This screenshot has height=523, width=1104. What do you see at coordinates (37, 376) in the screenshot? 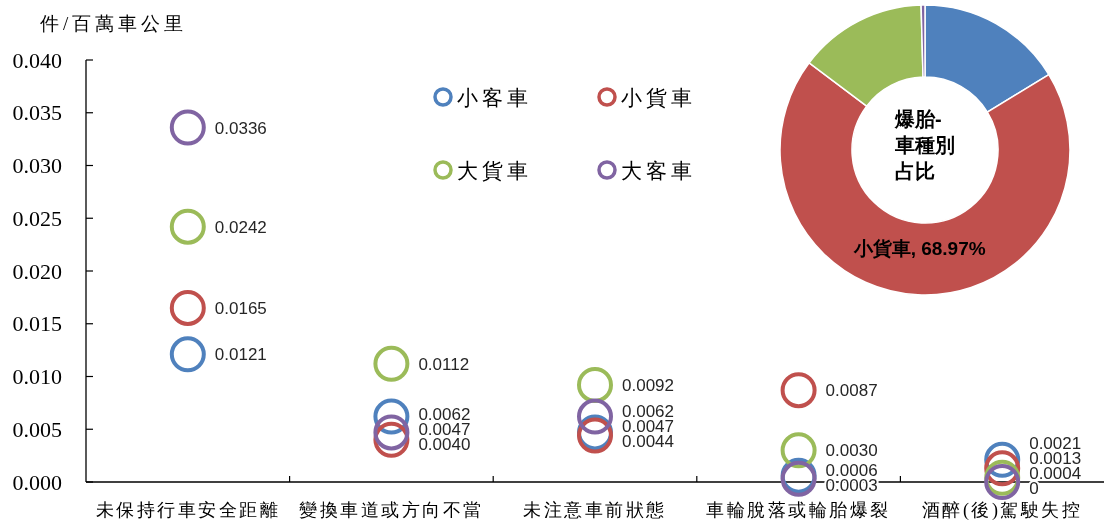
I see `y-tick-label: 0.010` at bounding box center [37, 376].